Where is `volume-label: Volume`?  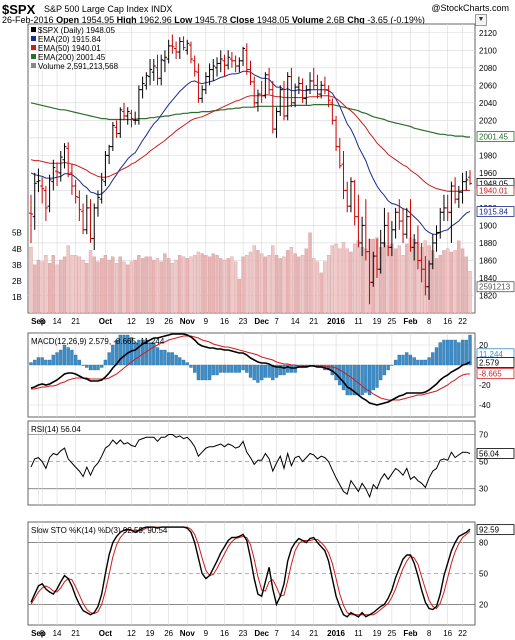 volume-label: Volume is located at coordinates (307, 20).